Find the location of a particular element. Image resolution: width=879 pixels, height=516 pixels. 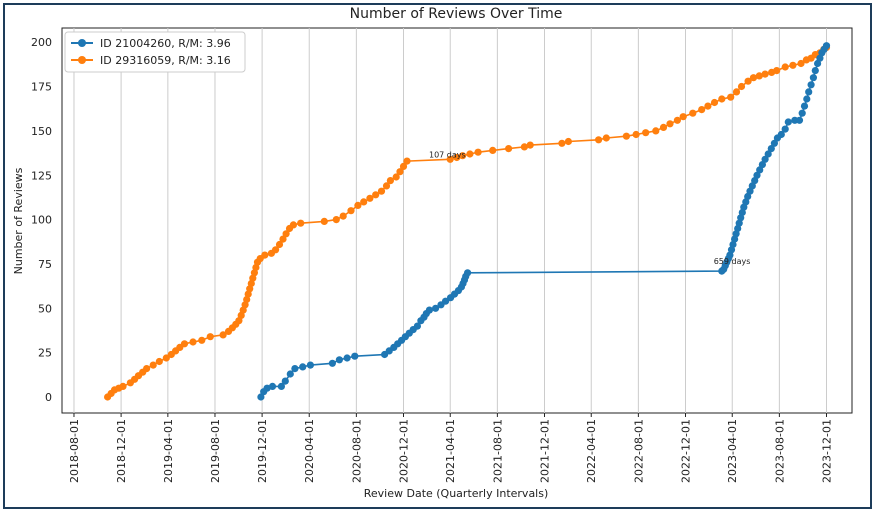

y-tick-label: 100 is located at coordinates (41, 220).